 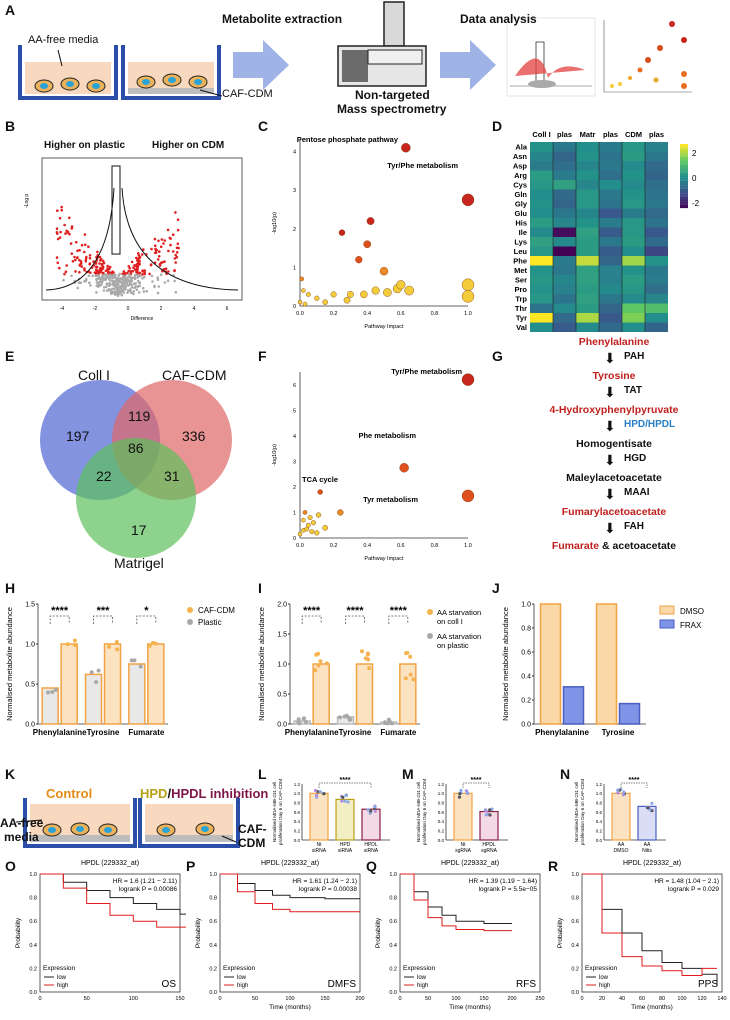 What do you see at coordinates (401, 546) in the screenshot?
I see `bubble-xtick: 0.6` at bounding box center [401, 546].